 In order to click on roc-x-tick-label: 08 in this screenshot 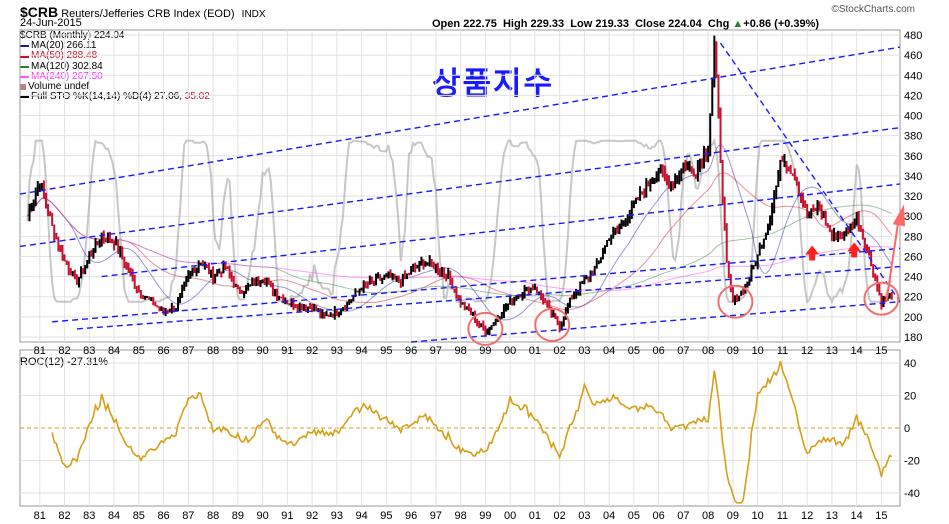, I will do `click(708, 516)`.